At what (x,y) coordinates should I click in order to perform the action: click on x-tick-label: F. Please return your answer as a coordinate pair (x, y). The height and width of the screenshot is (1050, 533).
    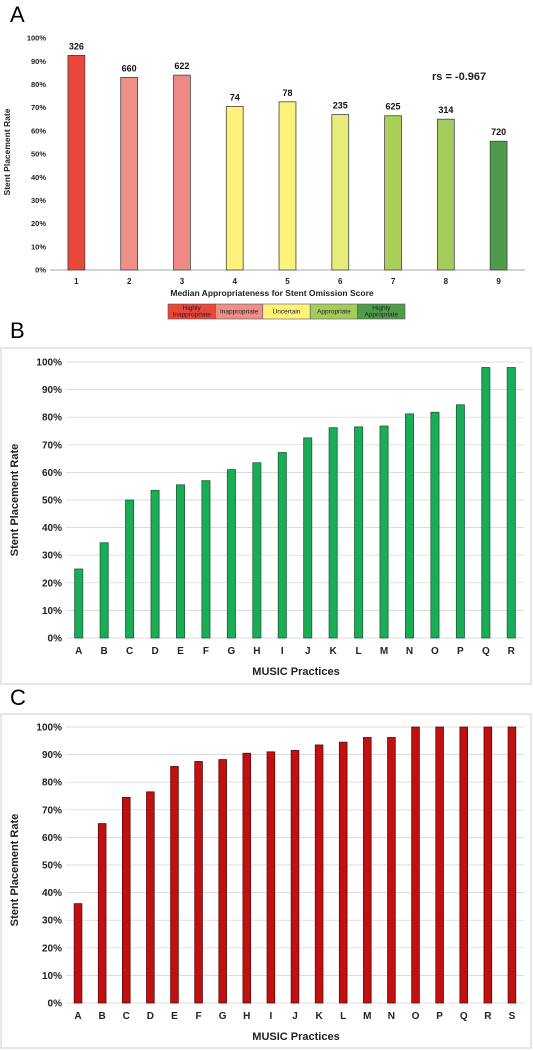
    Looking at the image, I should click on (199, 1016).